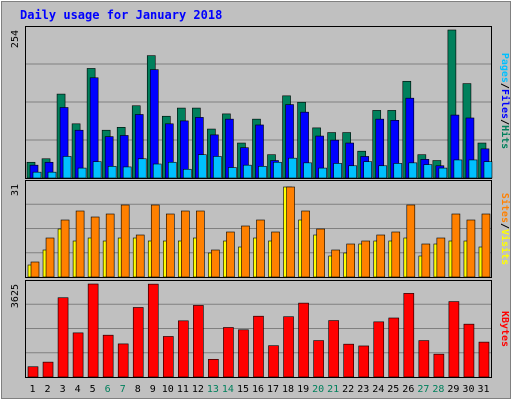 Image resolution: width=512 pixels, height=400 pixels. What do you see at coordinates (453, 389) in the screenshot?
I see `x-tick-label-day-29: 29` at bounding box center [453, 389].